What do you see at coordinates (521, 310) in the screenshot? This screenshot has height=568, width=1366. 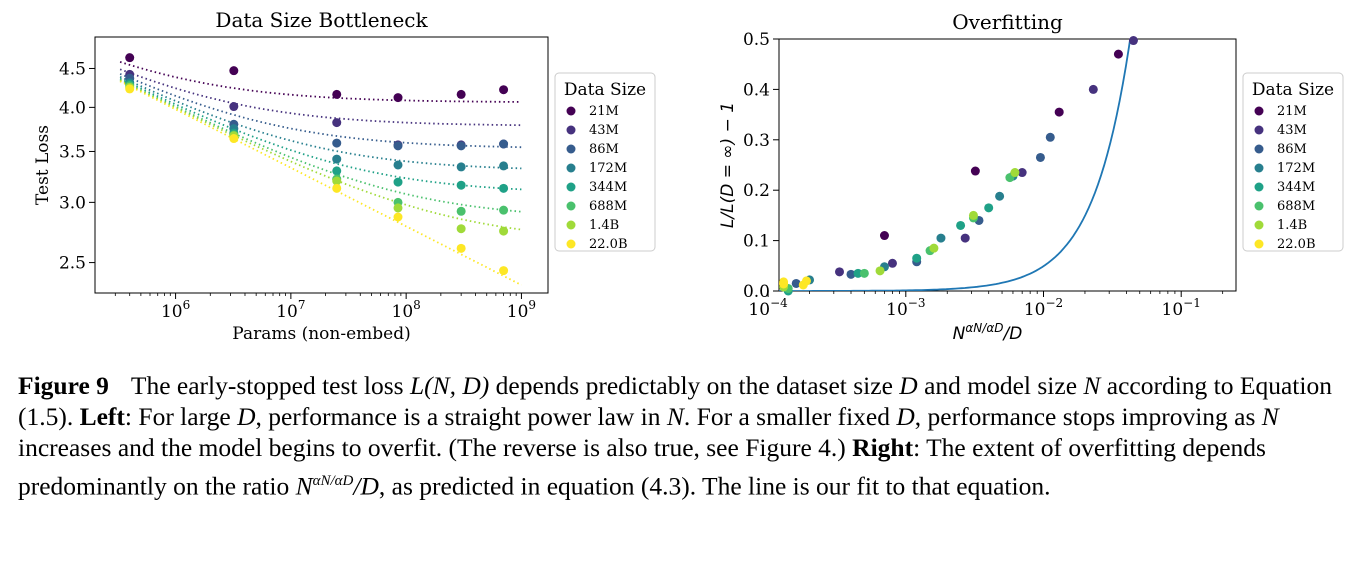 I see `x-tick-label: 10⁹` at bounding box center [521, 310].